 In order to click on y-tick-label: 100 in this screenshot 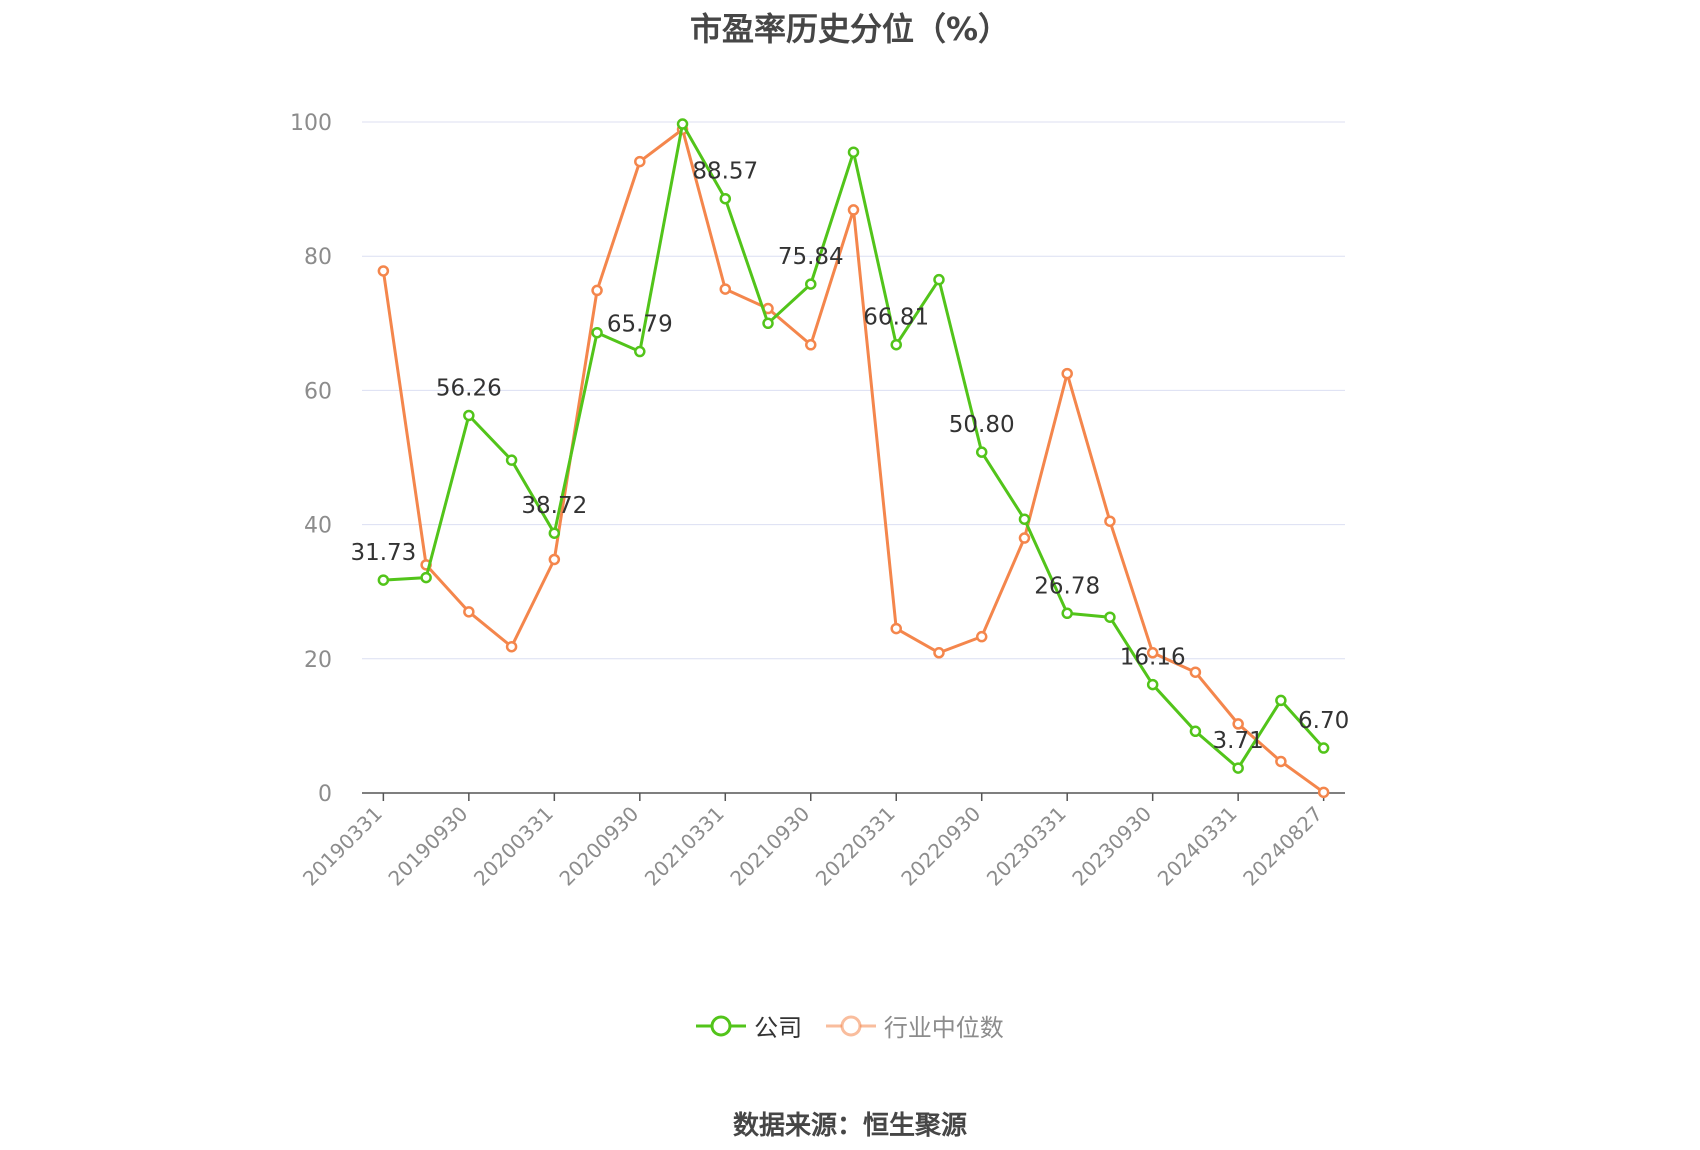, I will do `click(311, 123)`.